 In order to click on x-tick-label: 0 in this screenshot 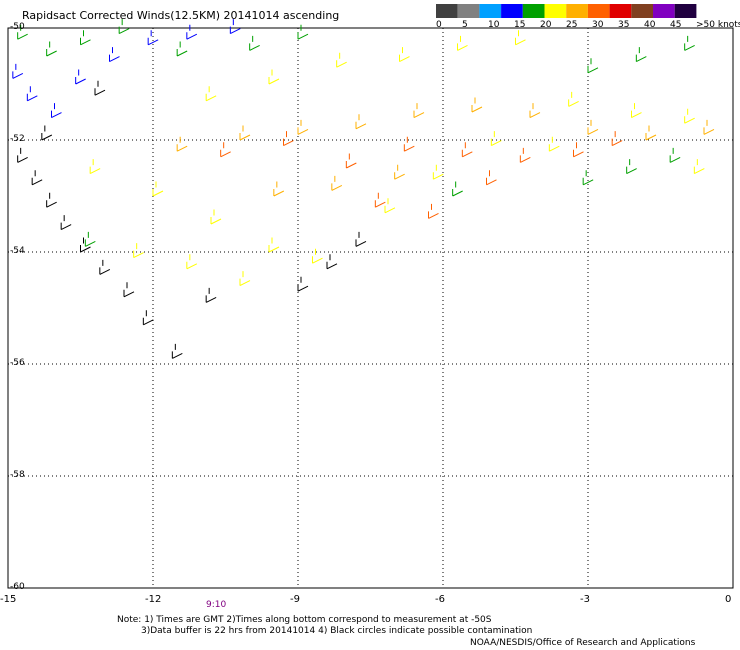, I will do `click(728, 599)`.